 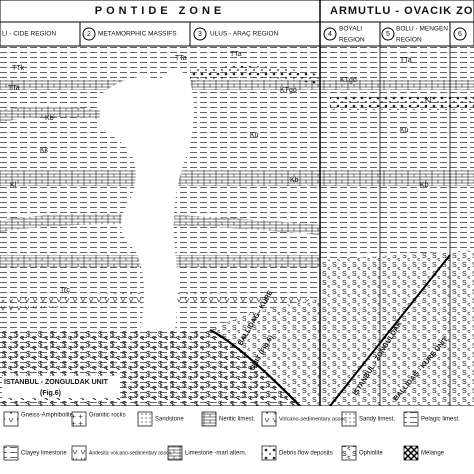 What do you see at coordinates (306, 454) in the screenshot?
I see `legend-label: Debris flow deposits` at bounding box center [306, 454].